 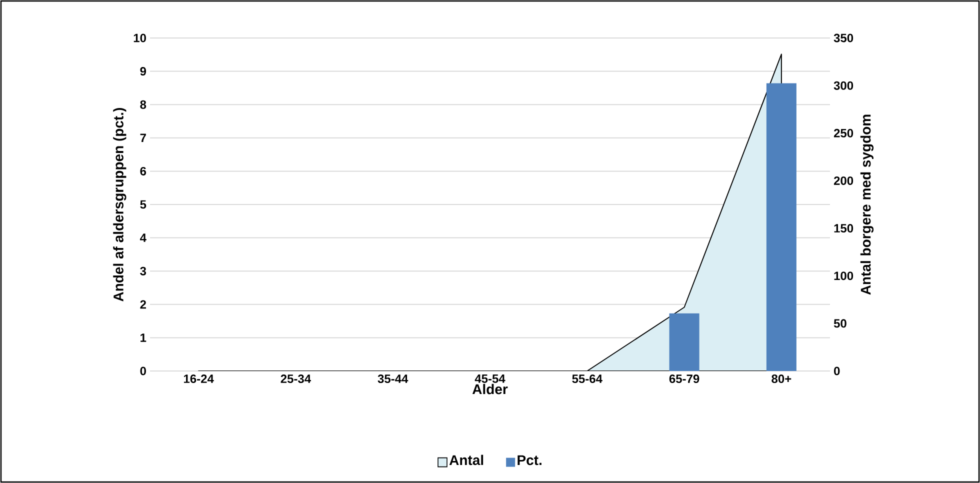 What do you see at coordinates (143, 71) in the screenshot?
I see `y-tick-label: 9` at bounding box center [143, 71].